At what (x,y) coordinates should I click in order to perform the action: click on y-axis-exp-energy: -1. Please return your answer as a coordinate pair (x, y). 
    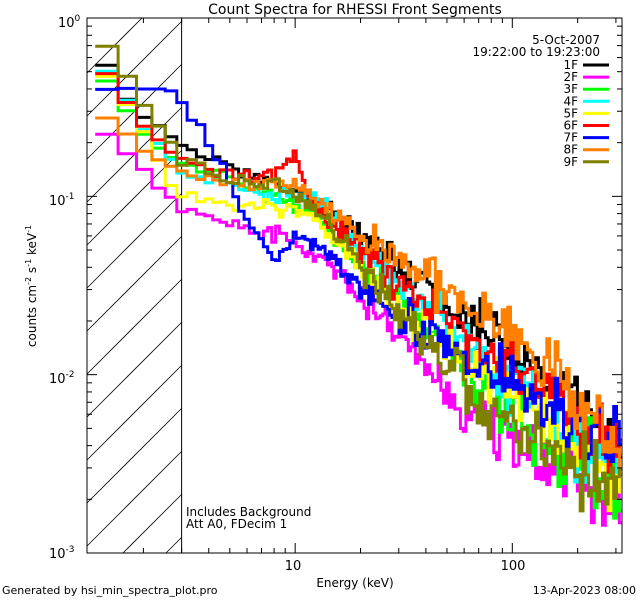
    Looking at the image, I should click on (28, 229).